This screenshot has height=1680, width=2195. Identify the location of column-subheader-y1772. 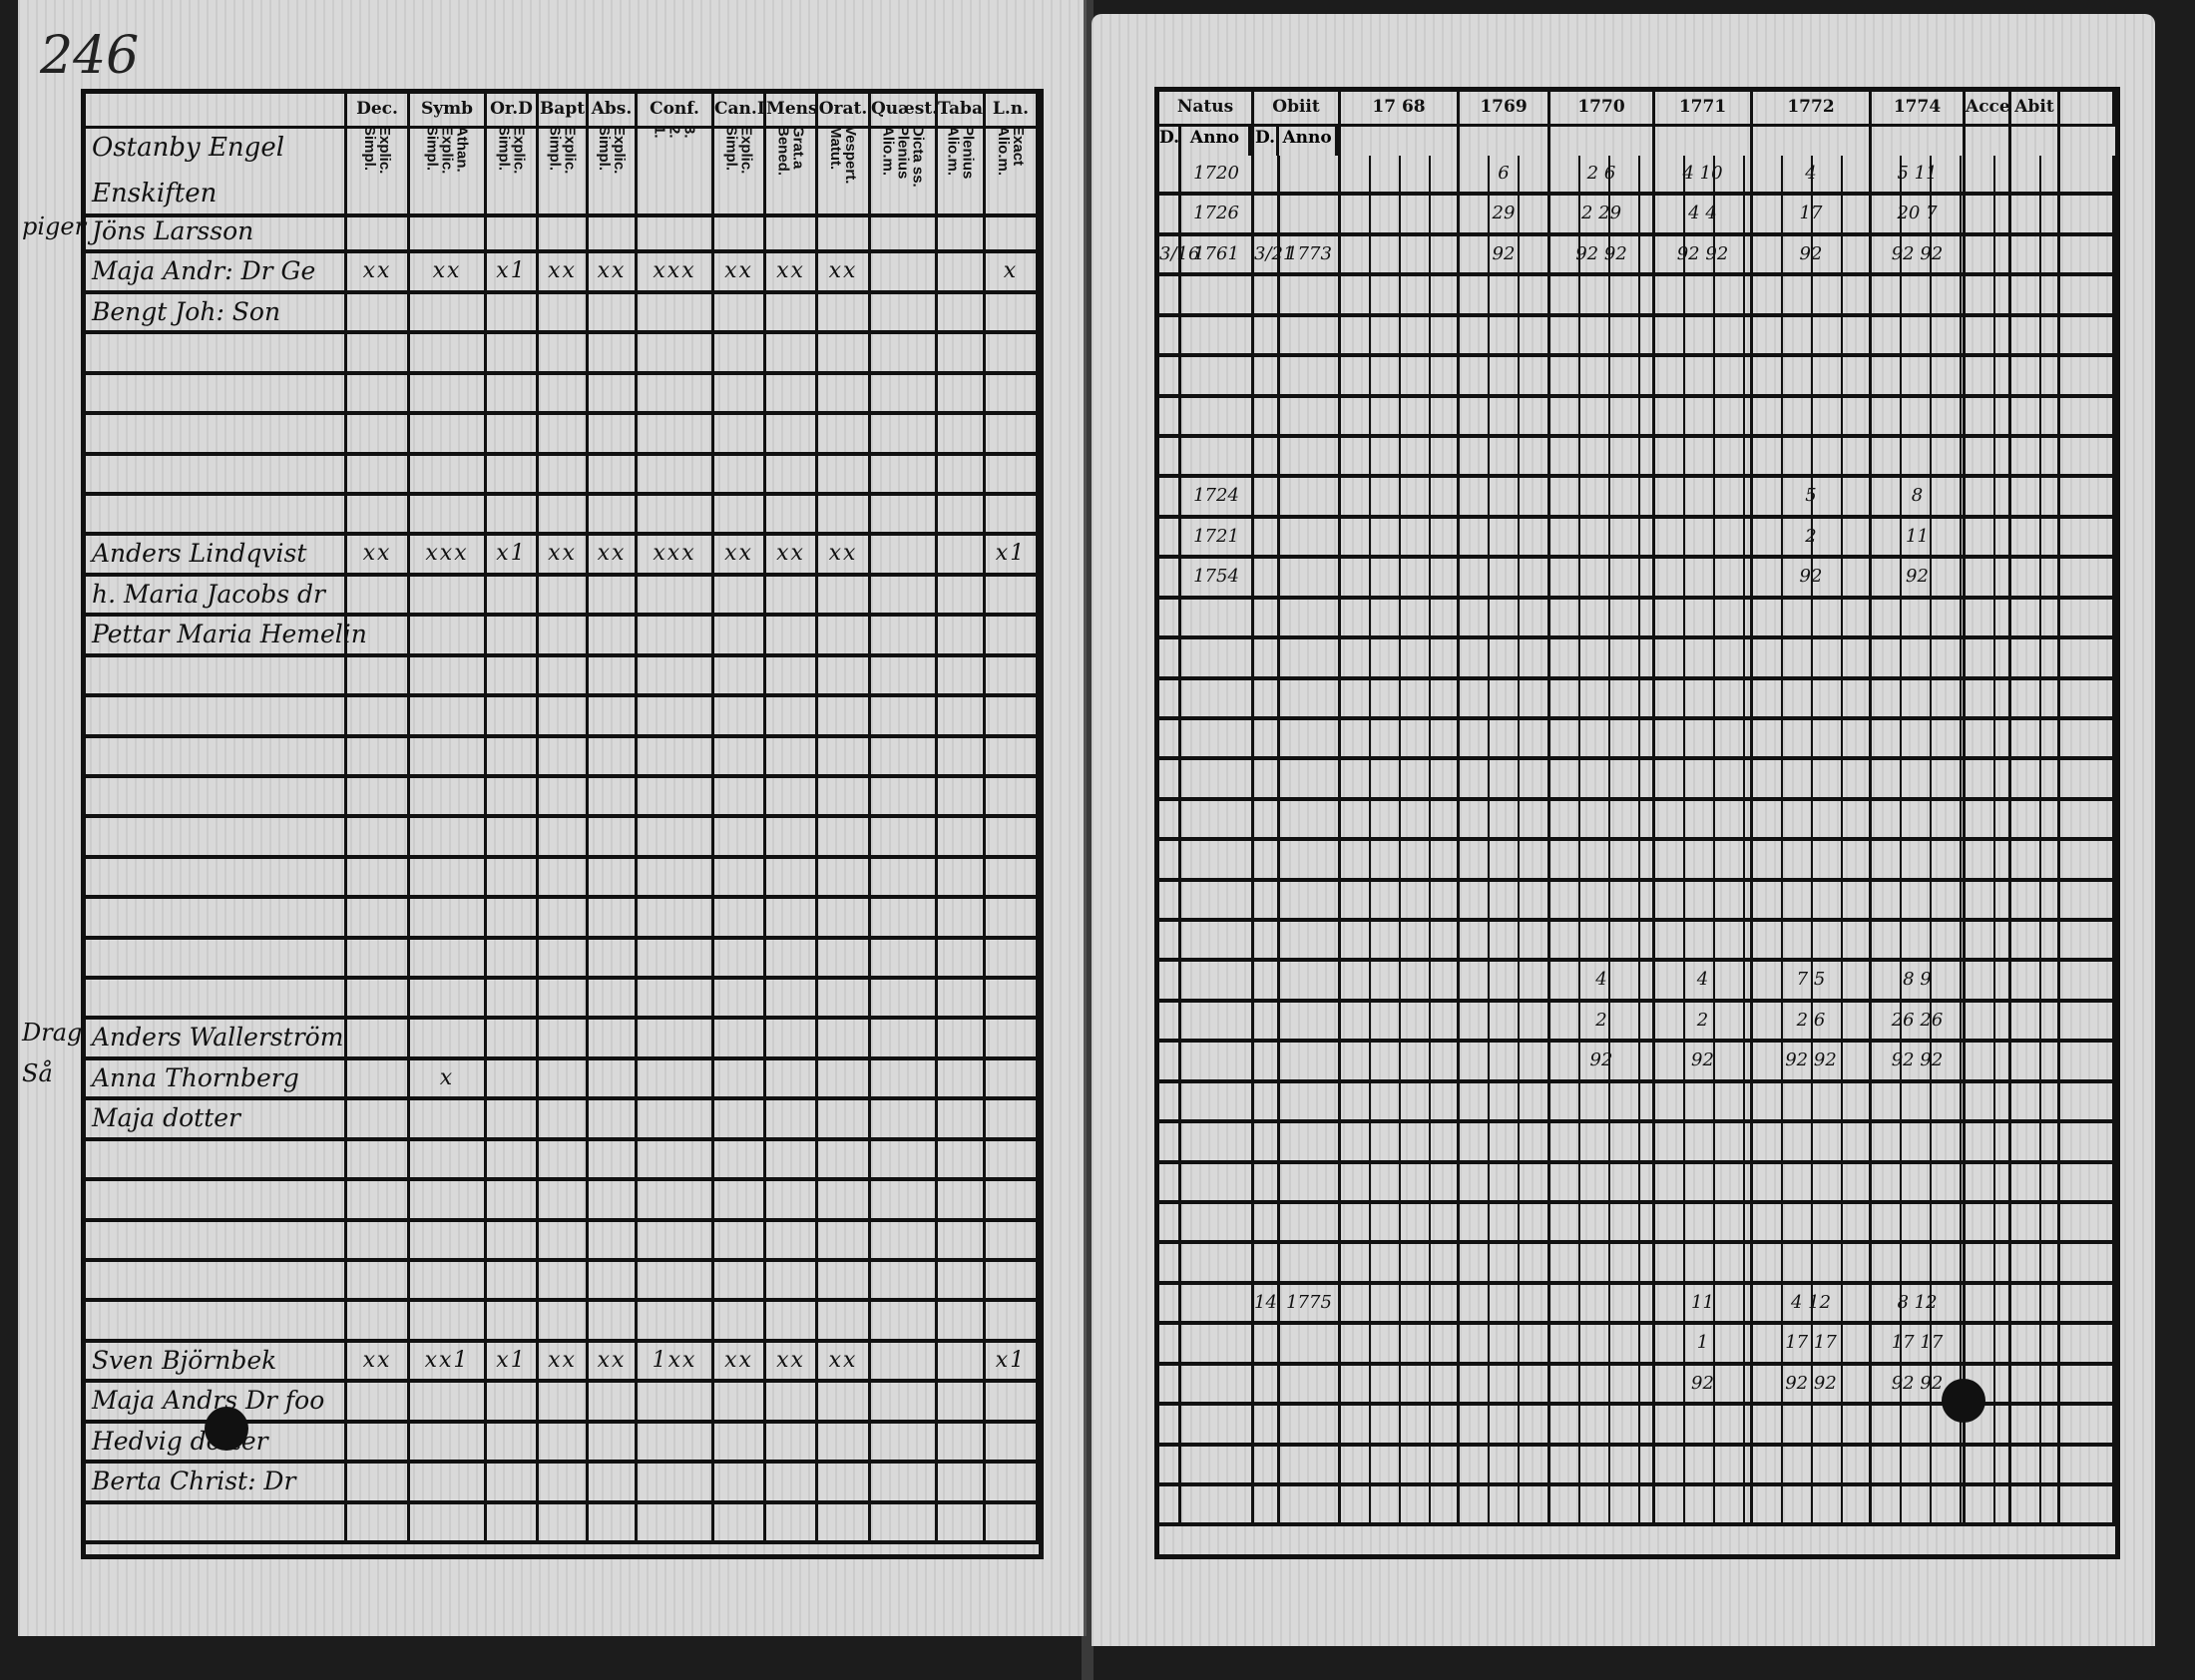
(1812, 140).